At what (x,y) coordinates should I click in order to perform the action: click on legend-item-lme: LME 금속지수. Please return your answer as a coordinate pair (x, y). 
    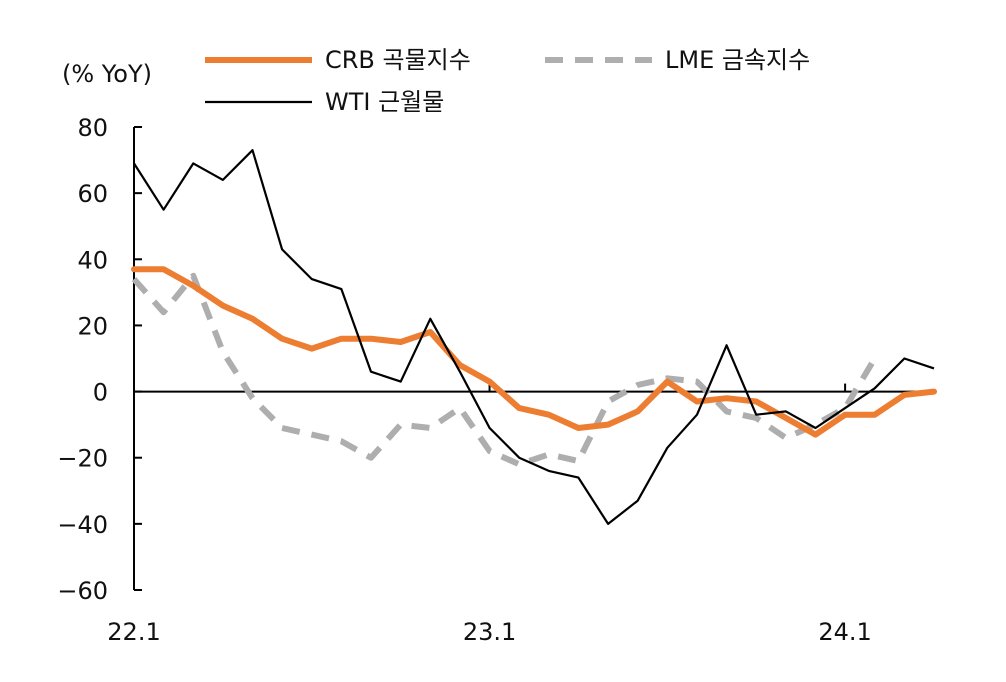
    Looking at the image, I should click on (677, 60).